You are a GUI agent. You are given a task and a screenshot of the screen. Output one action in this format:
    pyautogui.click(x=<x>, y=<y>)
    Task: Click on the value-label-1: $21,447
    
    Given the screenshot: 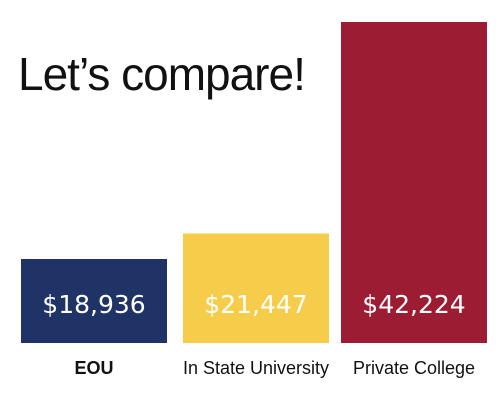 What is the action you would take?
    pyautogui.click(x=255, y=304)
    